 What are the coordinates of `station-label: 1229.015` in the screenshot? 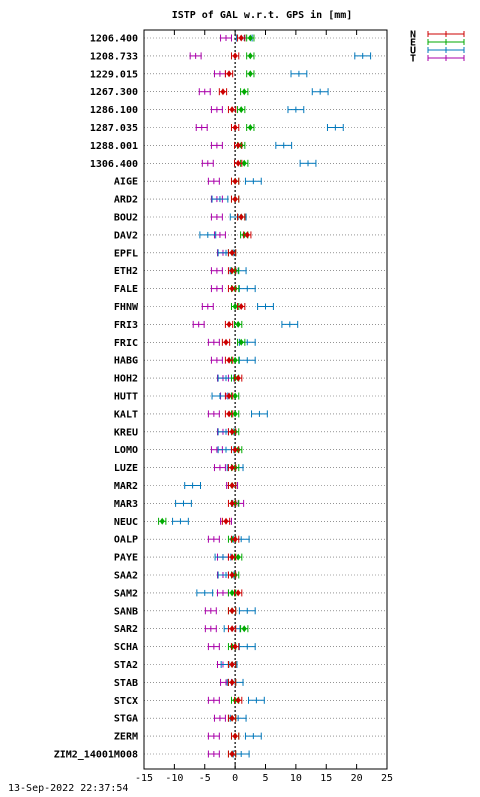 It's located at (114, 74).